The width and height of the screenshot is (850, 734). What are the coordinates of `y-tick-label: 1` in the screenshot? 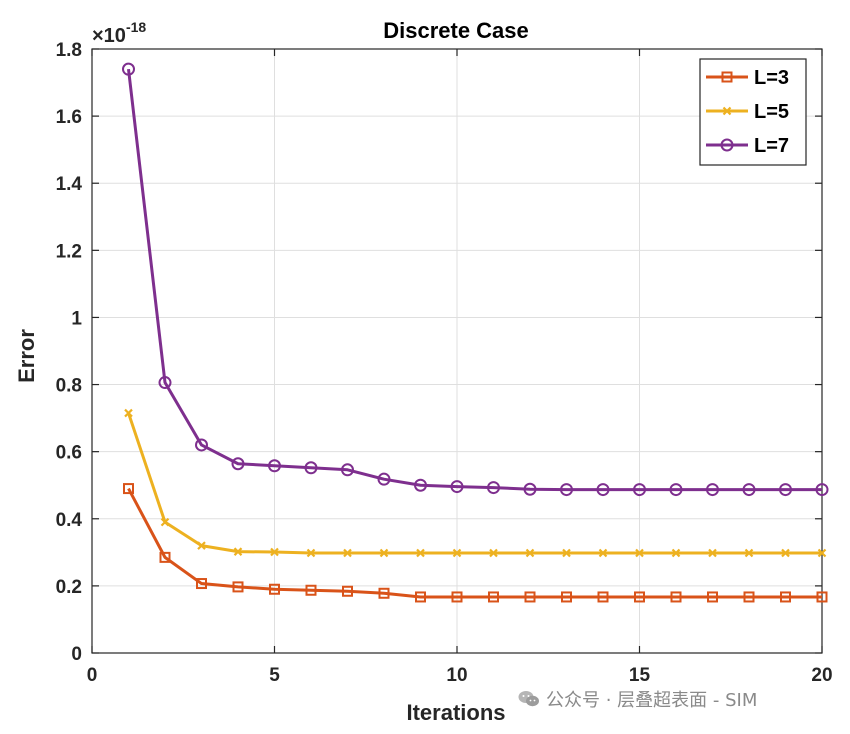 It's located at (76, 318).